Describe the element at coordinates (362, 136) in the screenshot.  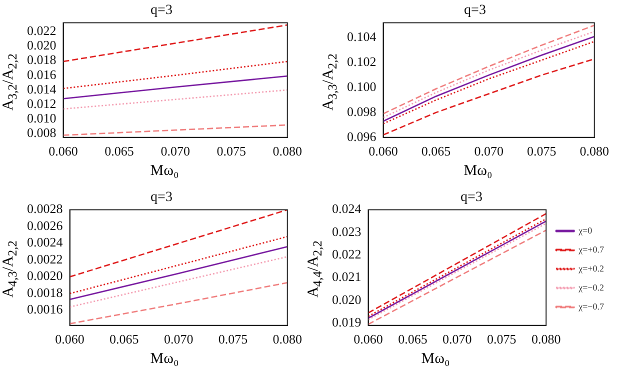
I see `y-tick-label: 0.096` at that location.